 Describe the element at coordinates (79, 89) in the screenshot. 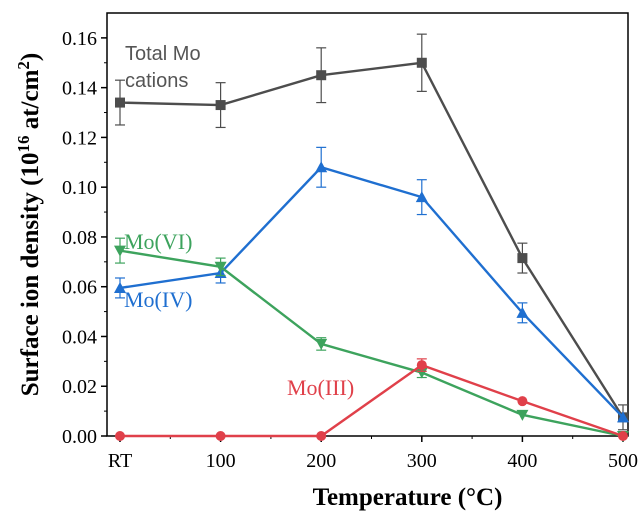

I see `y-tick-label: 0.14` at that location.